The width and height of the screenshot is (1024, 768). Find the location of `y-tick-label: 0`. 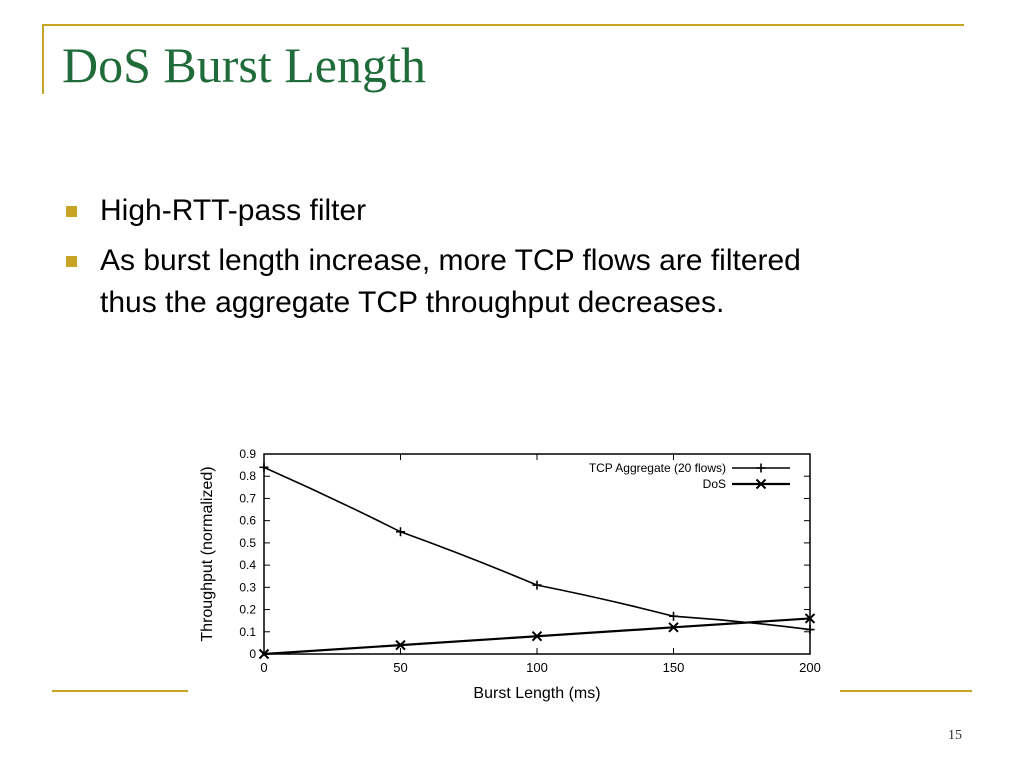

y-tick-label: 0 is located at coordinates (252, 654).